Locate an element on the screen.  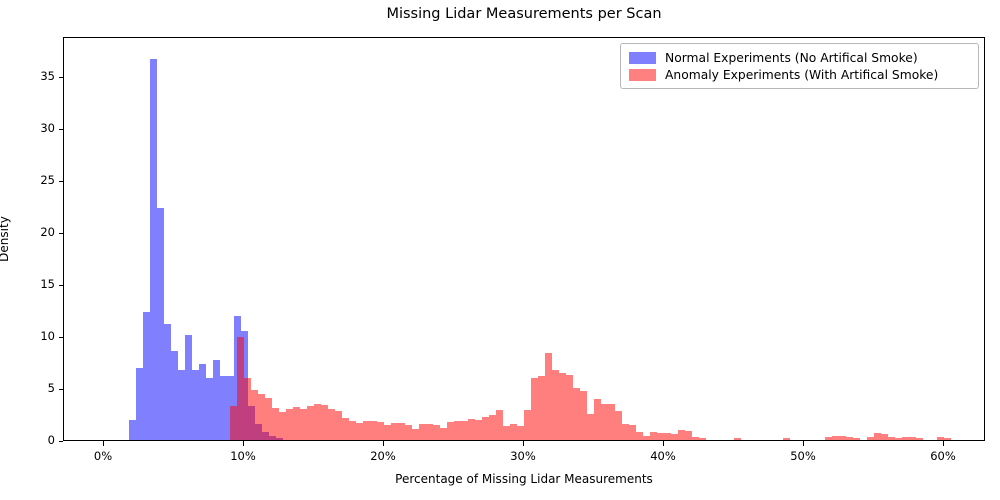
legend-label-normal: Normal Experiments (No Artifical Smoke) is located at coordinates (791, 57).